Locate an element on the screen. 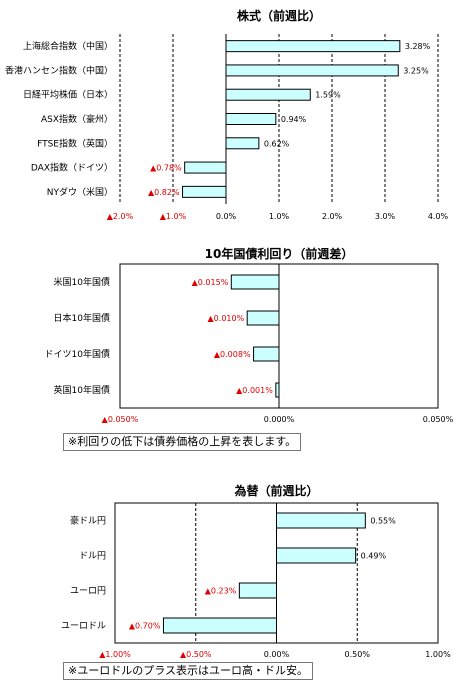  fx-value-label: 0.49% is located at coordinates (374, 556).